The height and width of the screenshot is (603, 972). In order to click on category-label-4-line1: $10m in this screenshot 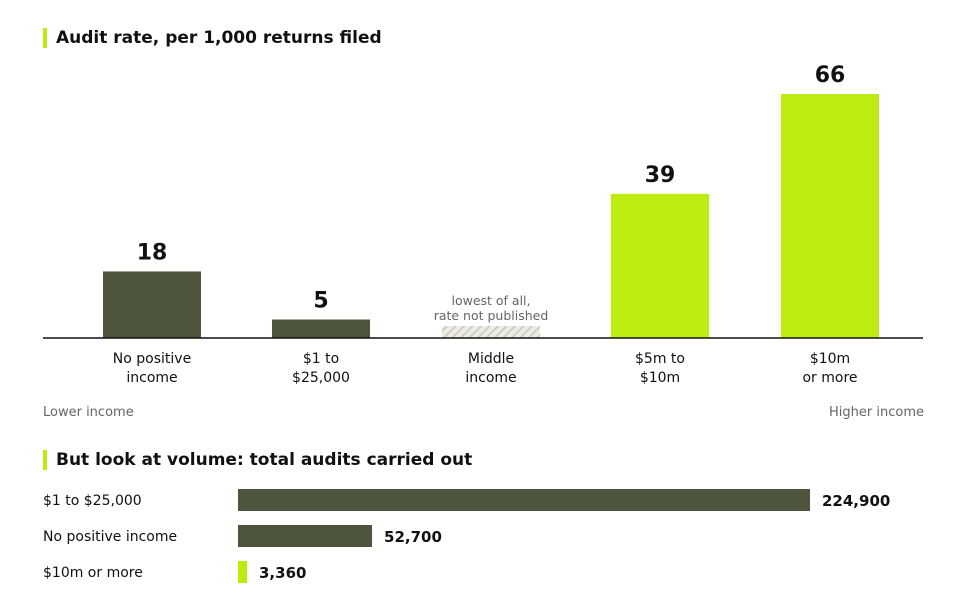, I will do `click(830, 359)`.